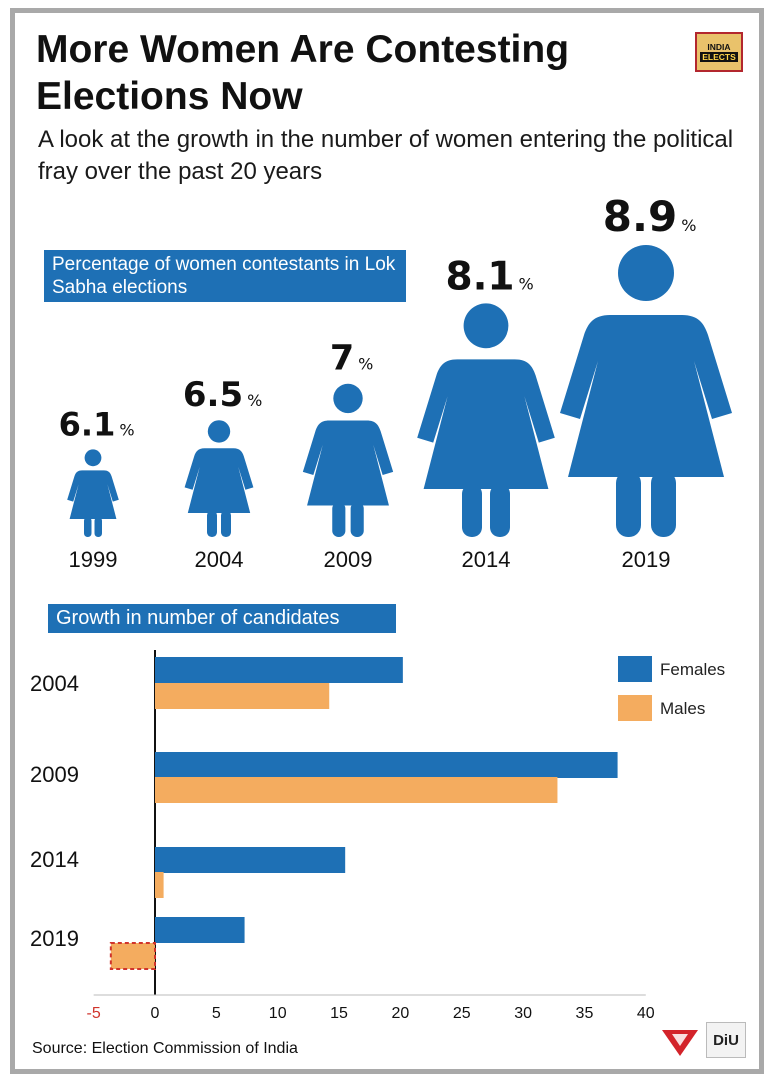  I want to click on india-elects-logo: INDIA ELECTS, so click(719, 52).